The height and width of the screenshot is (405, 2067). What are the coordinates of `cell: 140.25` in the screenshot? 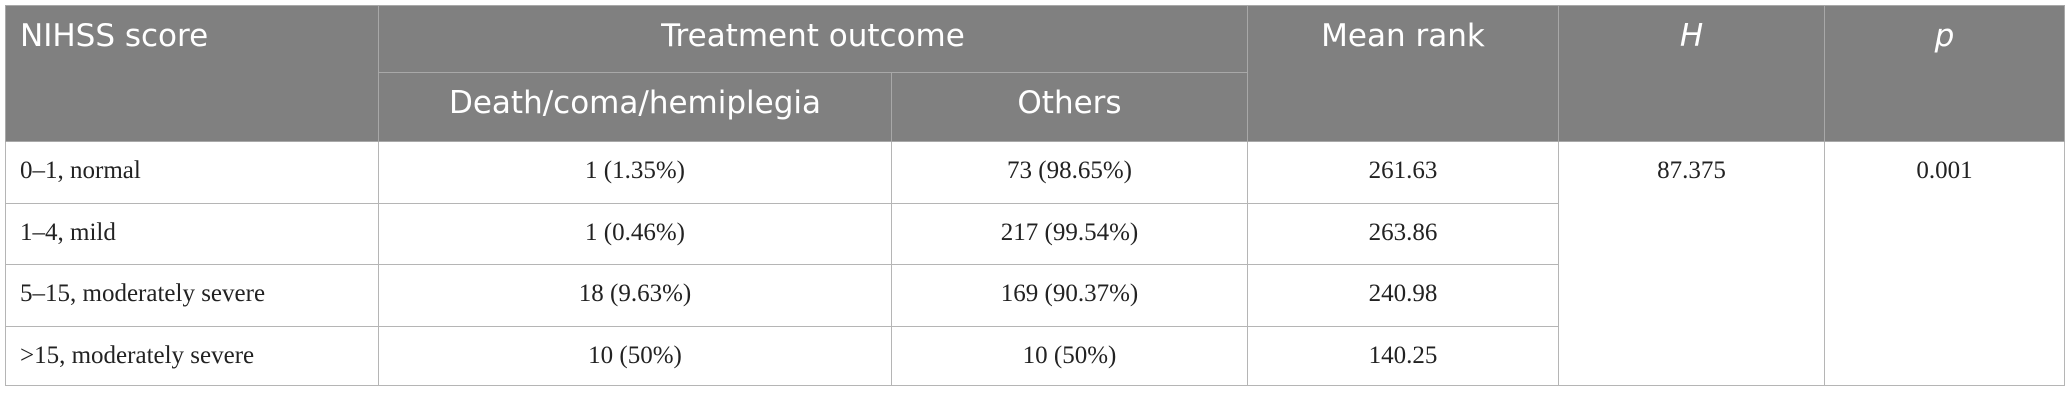 It's located at (1403, 356).